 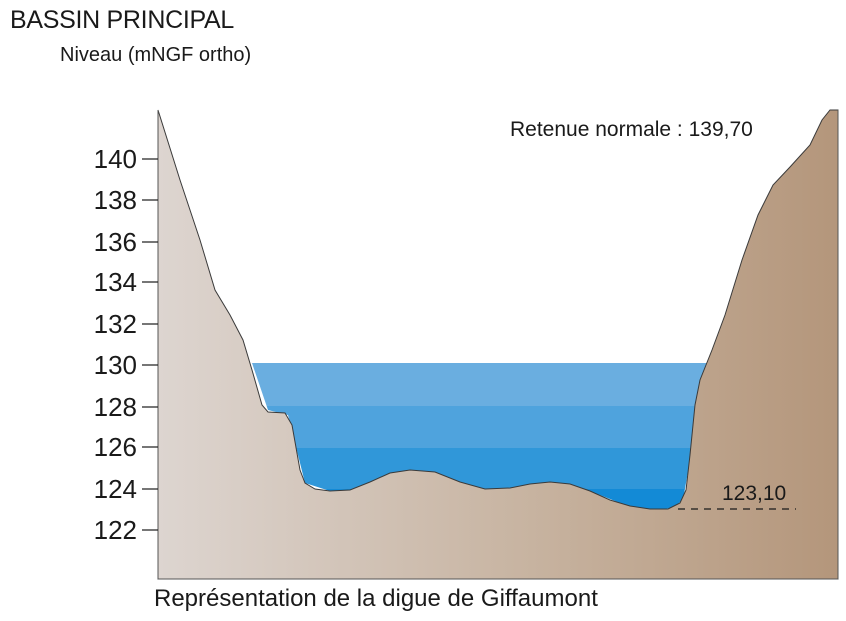 I want to click on tick-label-128: 128, so click(x=115, y=407).